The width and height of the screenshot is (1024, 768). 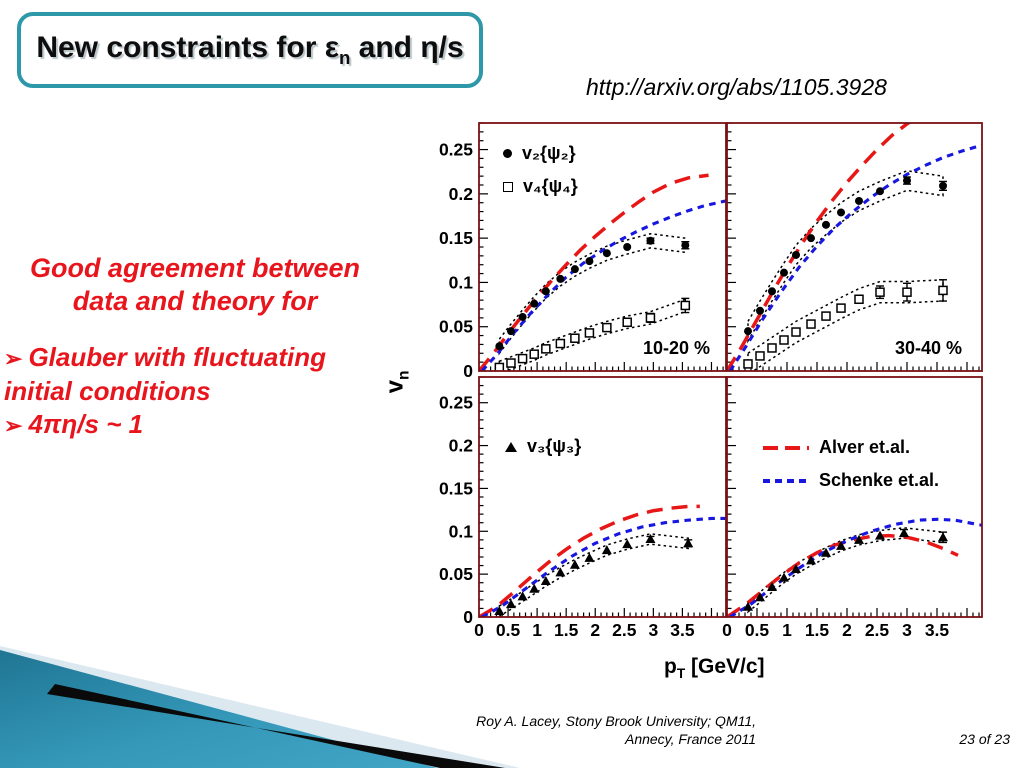 What do you see at coordinates (187, 47) in the screenshot?
I see `title-part1: New constraints for ε` at bounding box center [187, 47].